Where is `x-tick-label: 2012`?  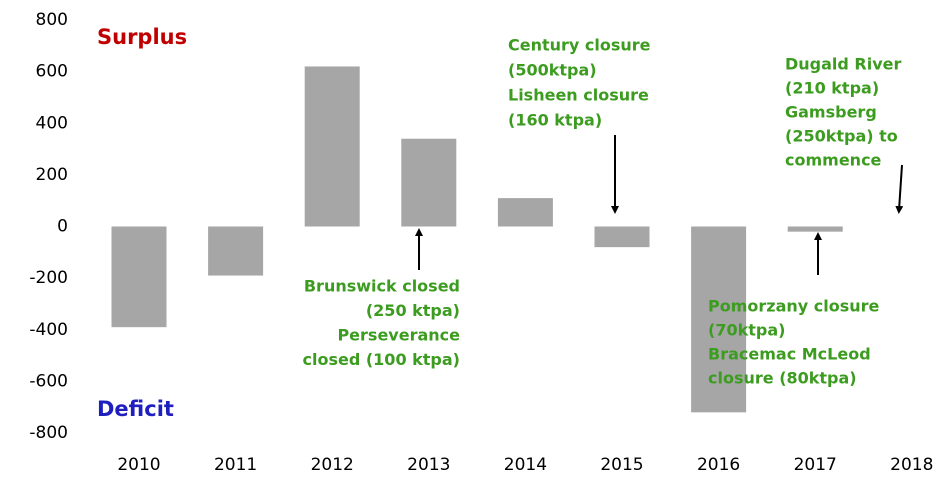
x-tick-label: 2012 is located at coordinates (332, 465).